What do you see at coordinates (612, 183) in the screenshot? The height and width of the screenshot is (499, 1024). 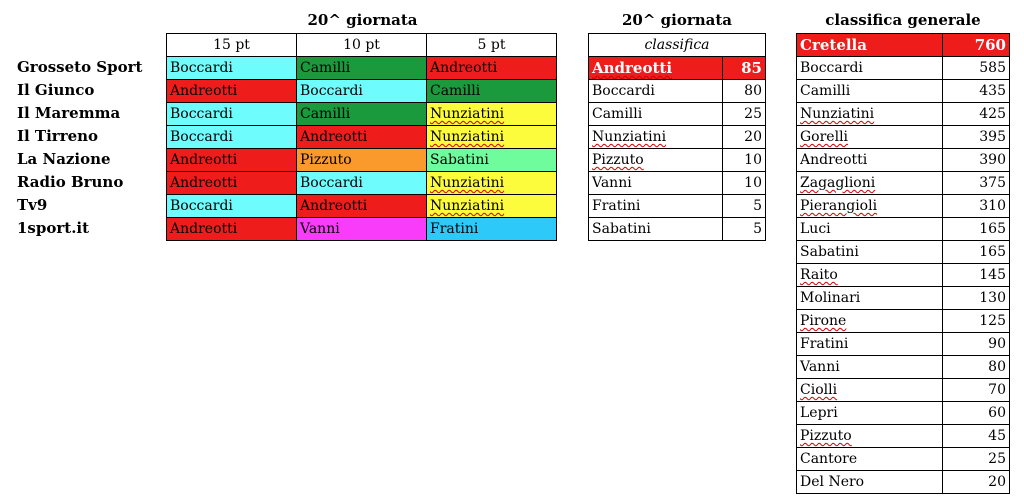 I see `player-name: Vanni` at bounding box center [612, 183].